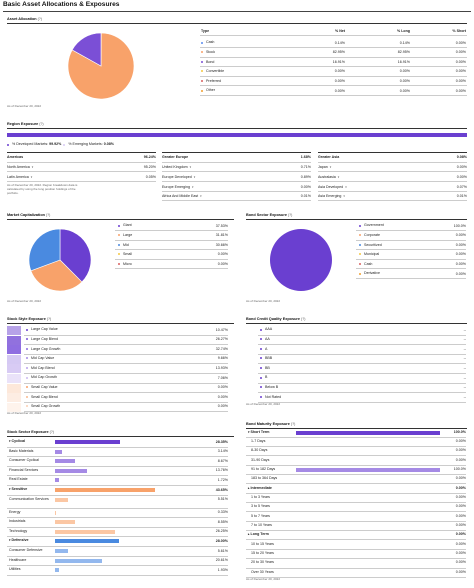  I want to click on region-row-asia-developed: Asia Developed ▾, so click(332, 187).